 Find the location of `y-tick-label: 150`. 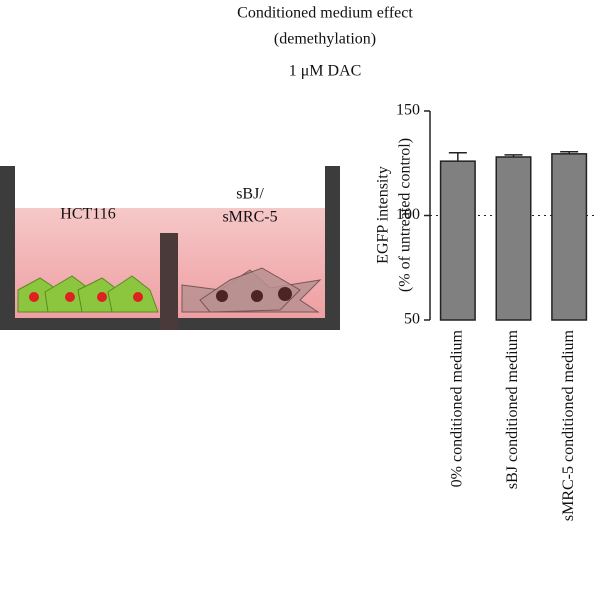

y-tick-label: 150 is located at coordinates (408, 110).